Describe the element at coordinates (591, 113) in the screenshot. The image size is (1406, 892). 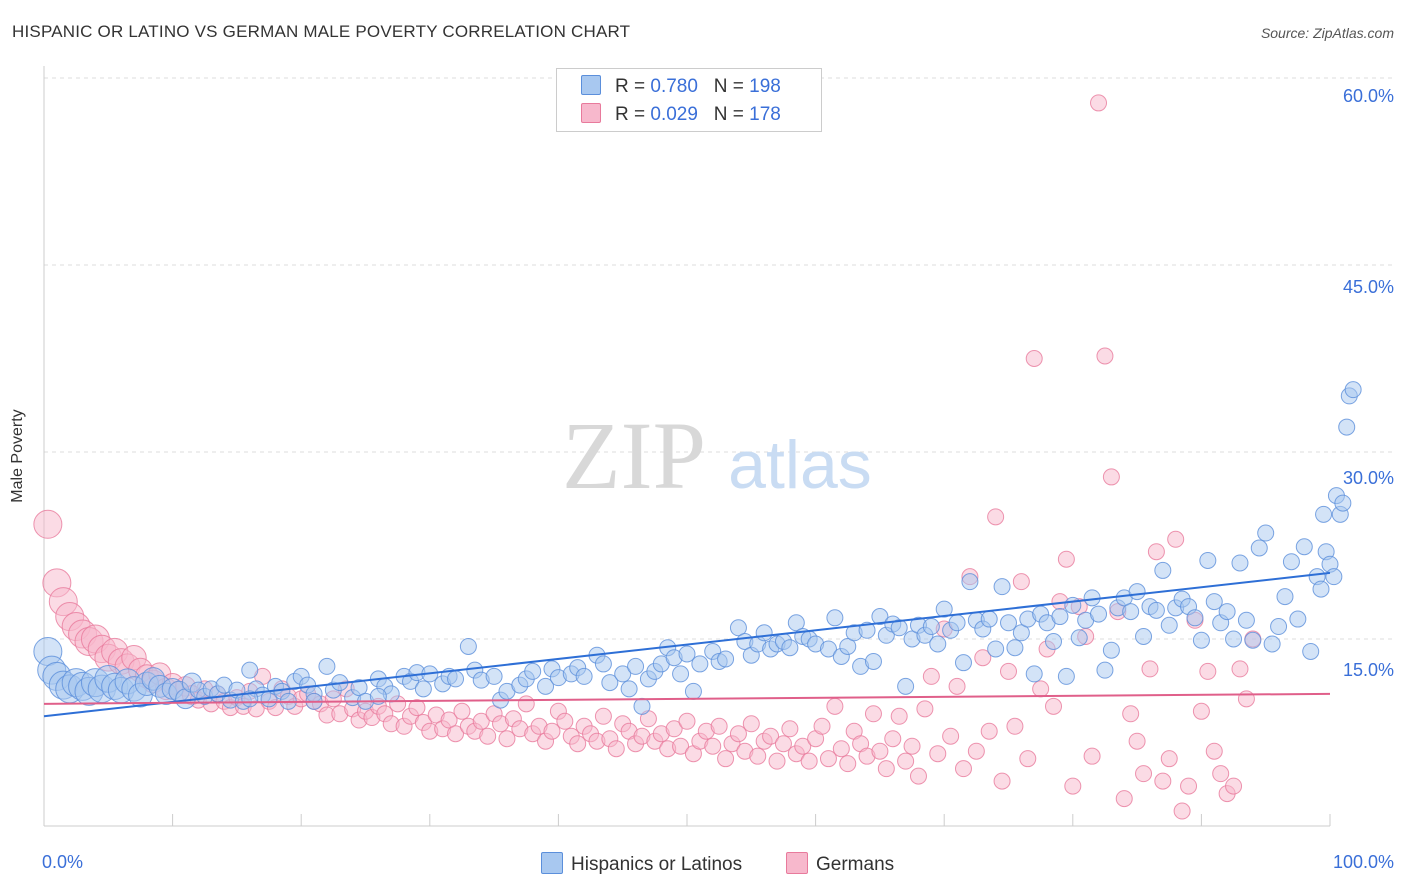
I see `legend-swatch-pink` at that location.